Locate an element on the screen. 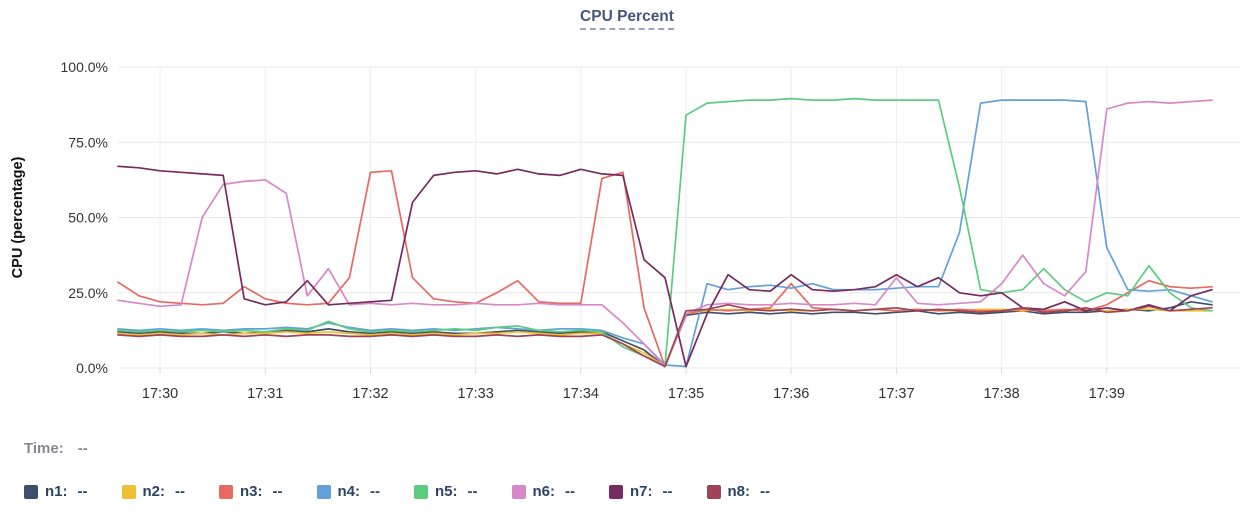  legend-label: n2: is located at coordinates (154, 491).